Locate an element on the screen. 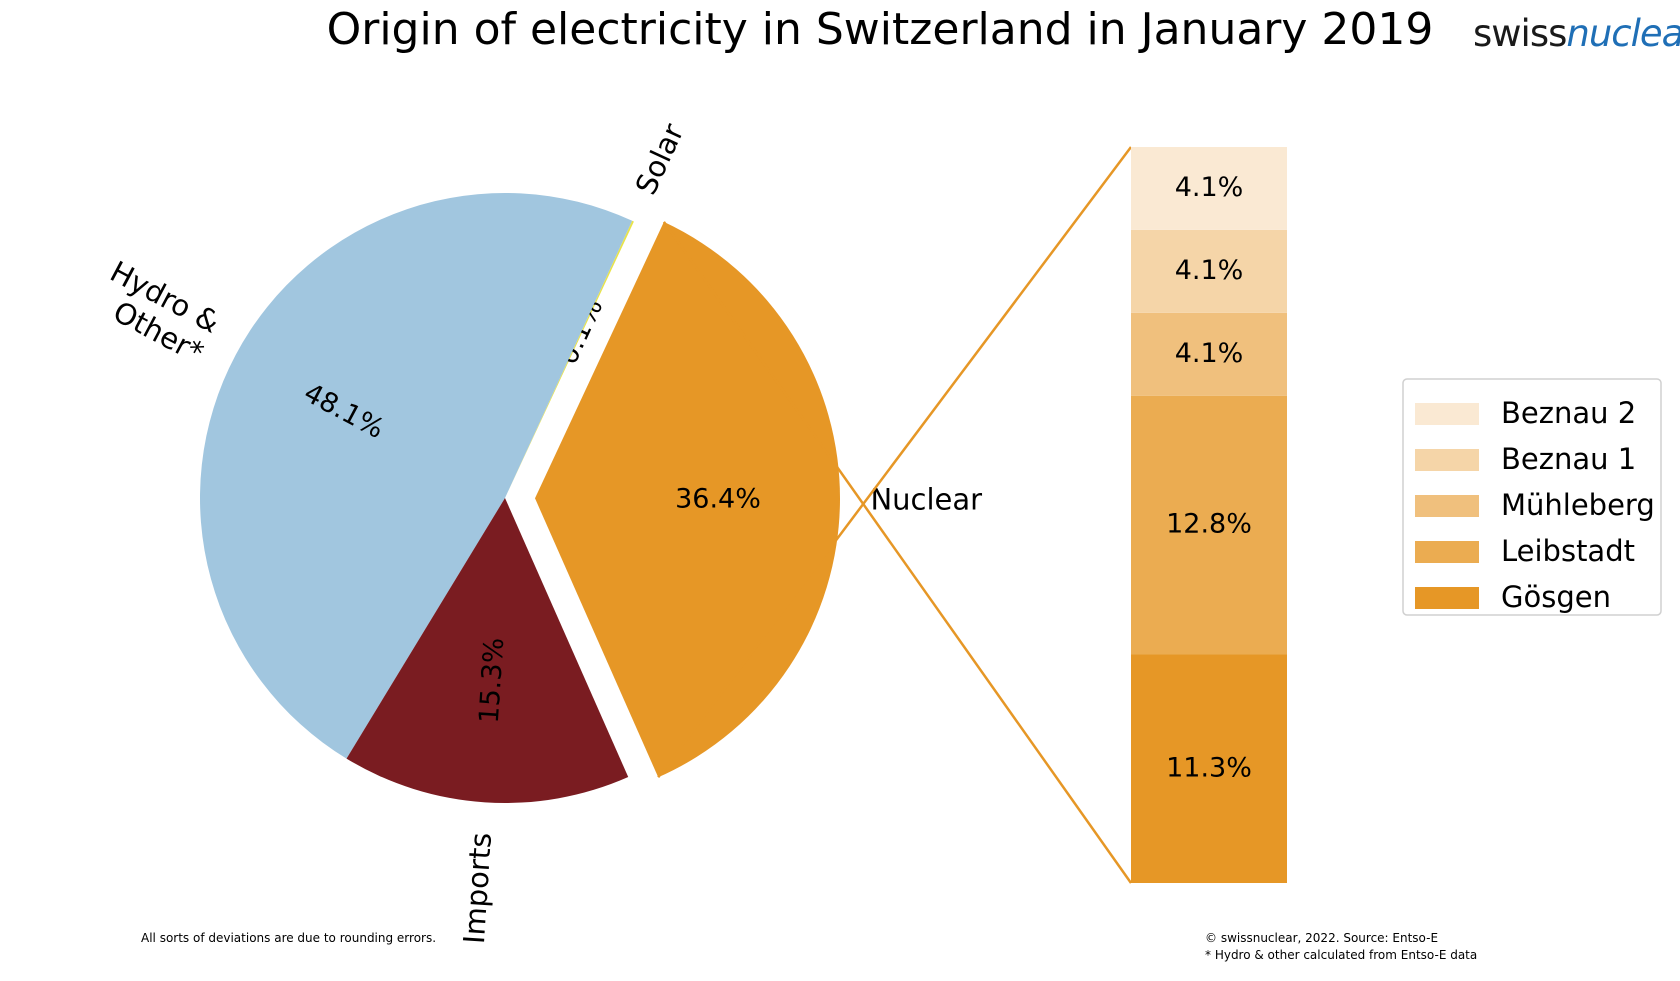  bar-segment-leibstadt is located at coordinates (1209, 525).